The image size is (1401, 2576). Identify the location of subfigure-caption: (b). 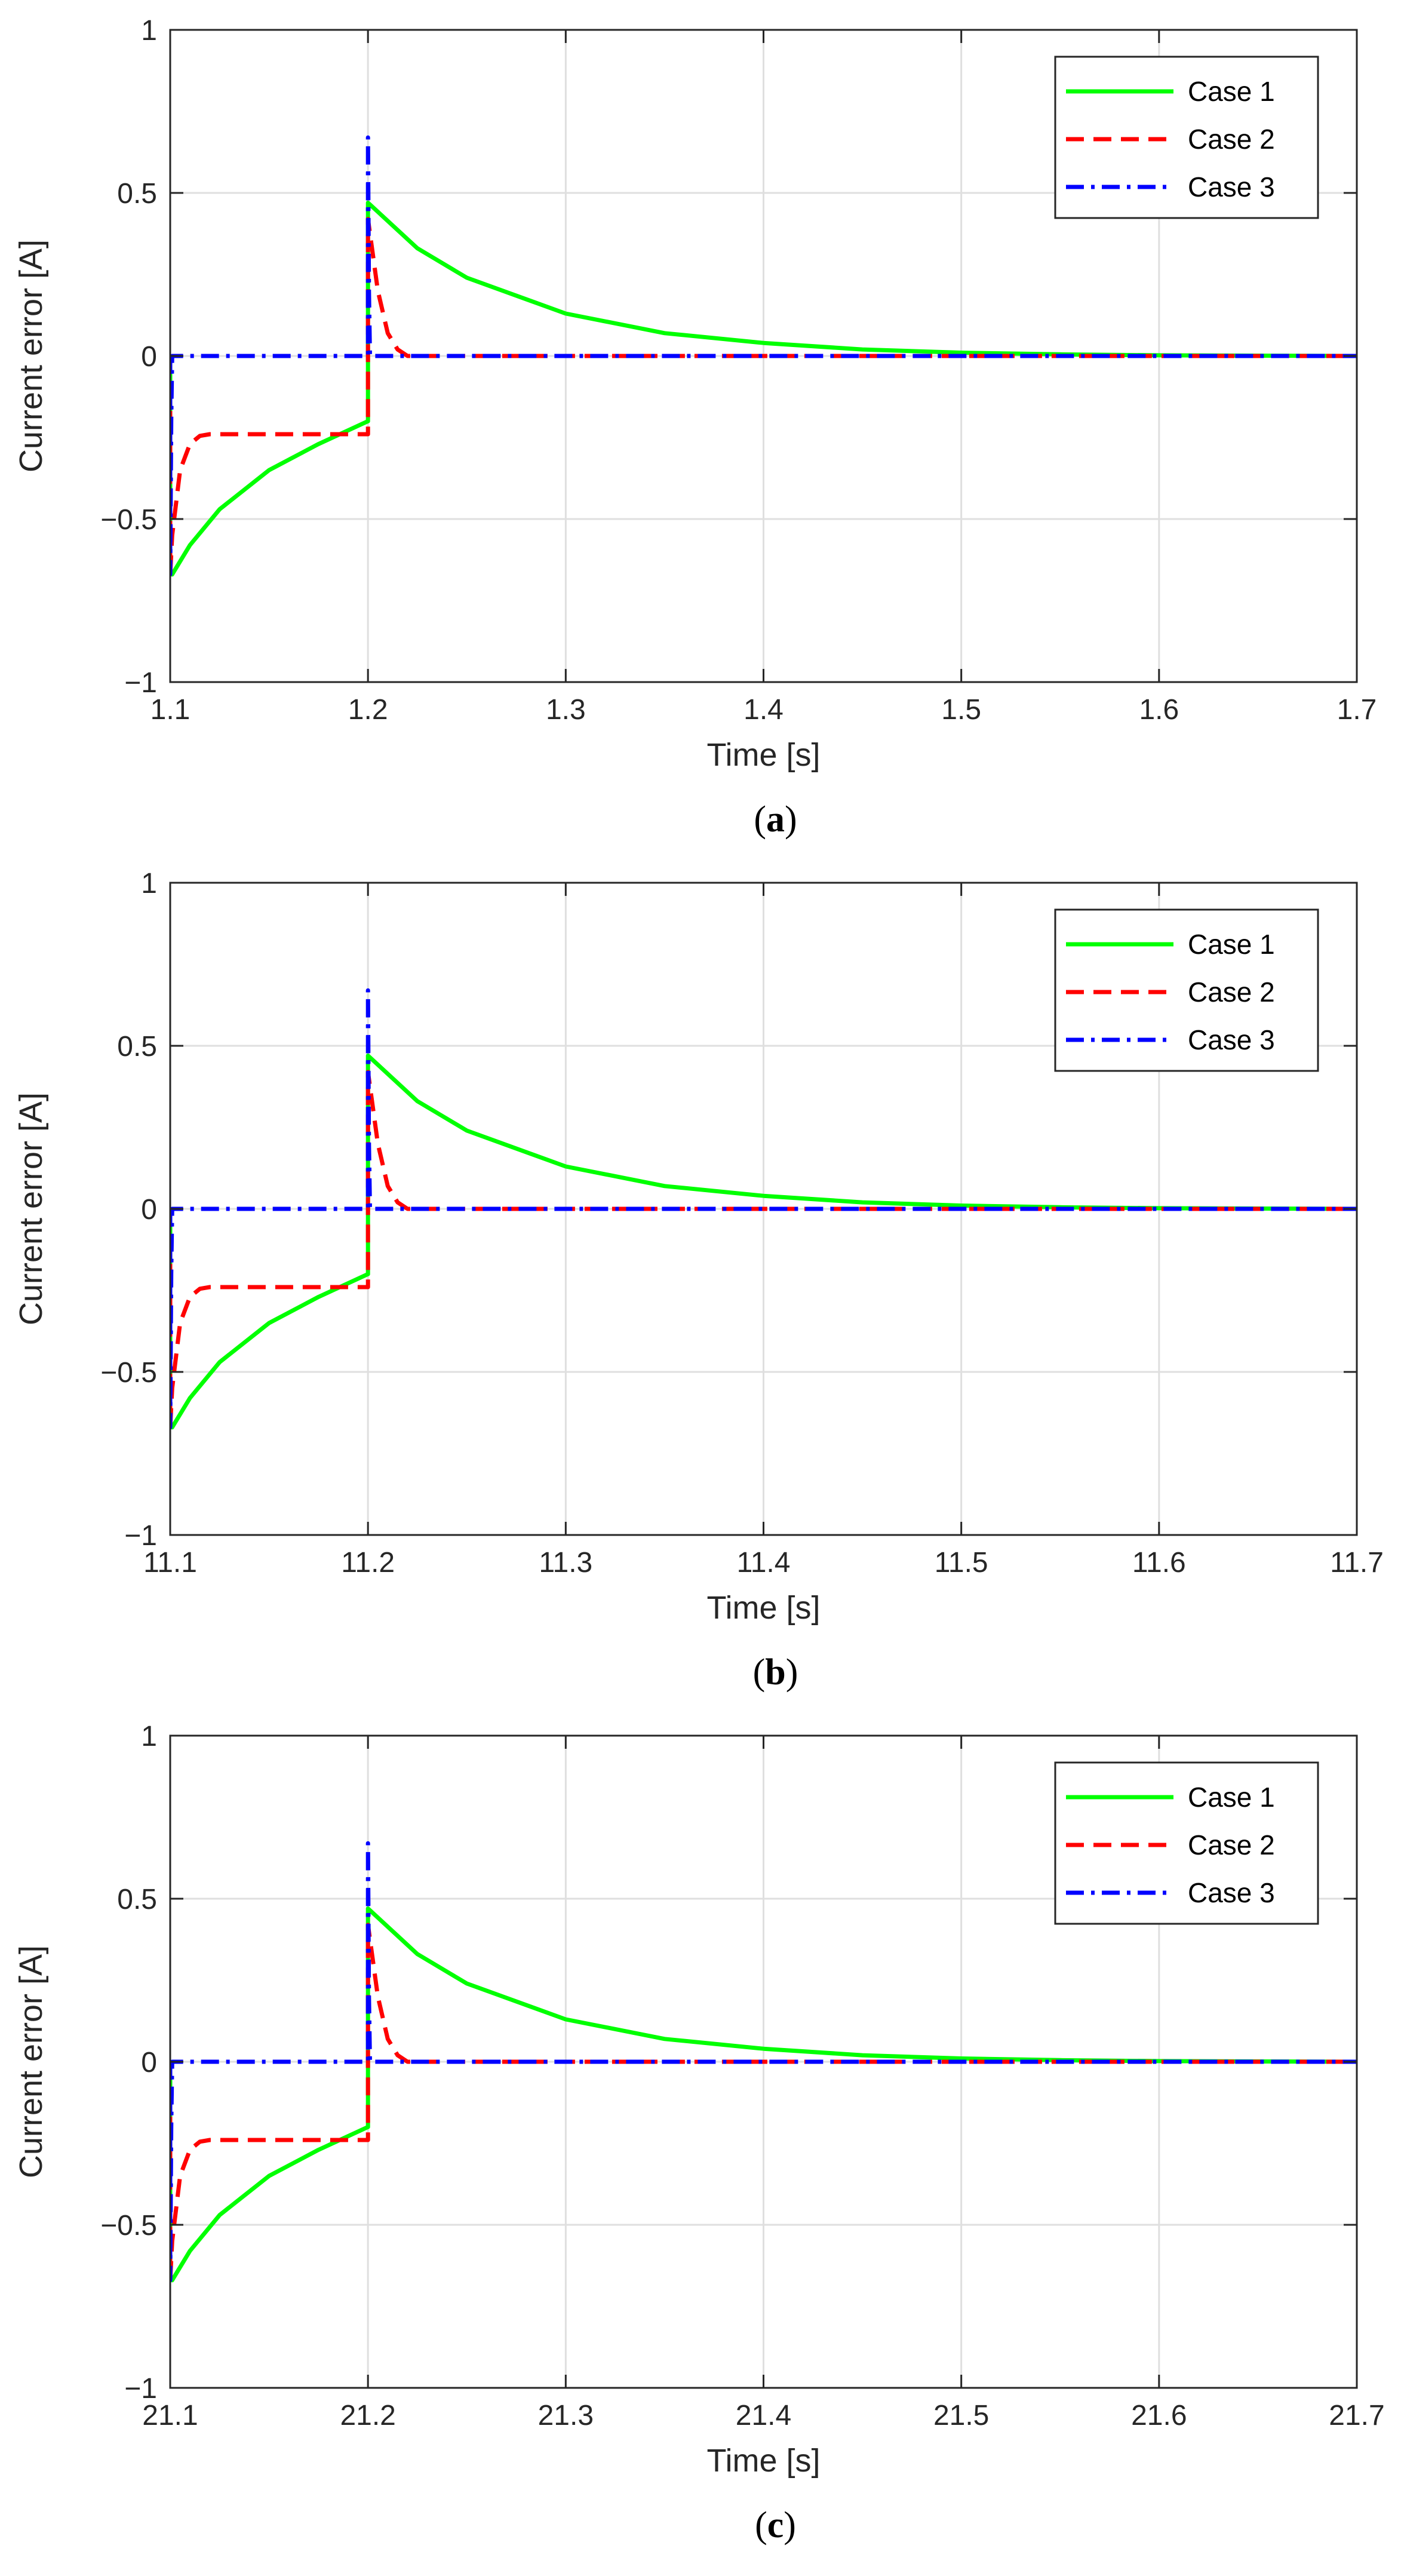
(775, 1672).